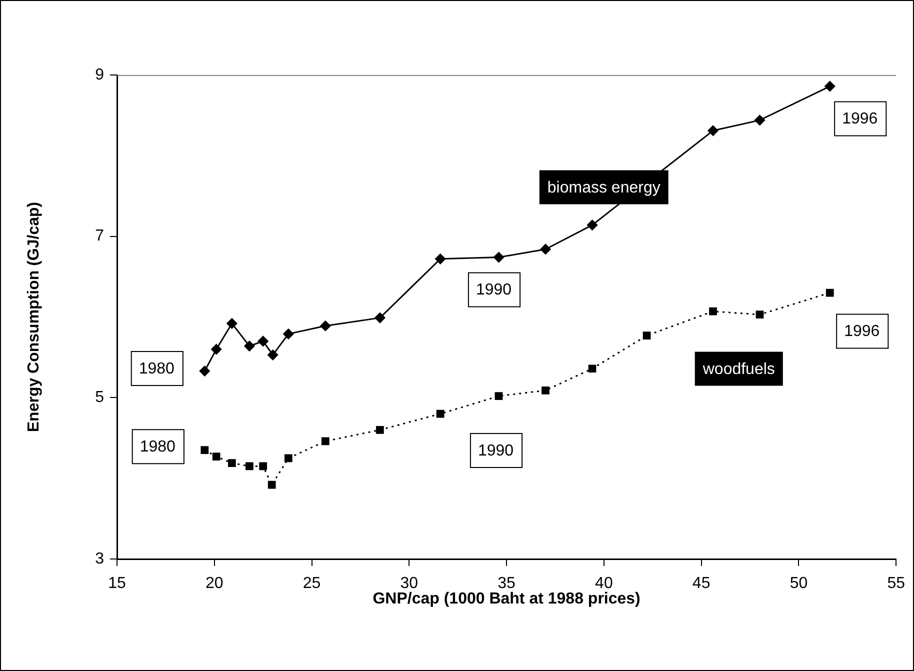 The height and width of the screenshot is (671, 914). Describe the element at coordinates (507, 583) in the screenshot. I see `x-tick-label: 35` at that location.